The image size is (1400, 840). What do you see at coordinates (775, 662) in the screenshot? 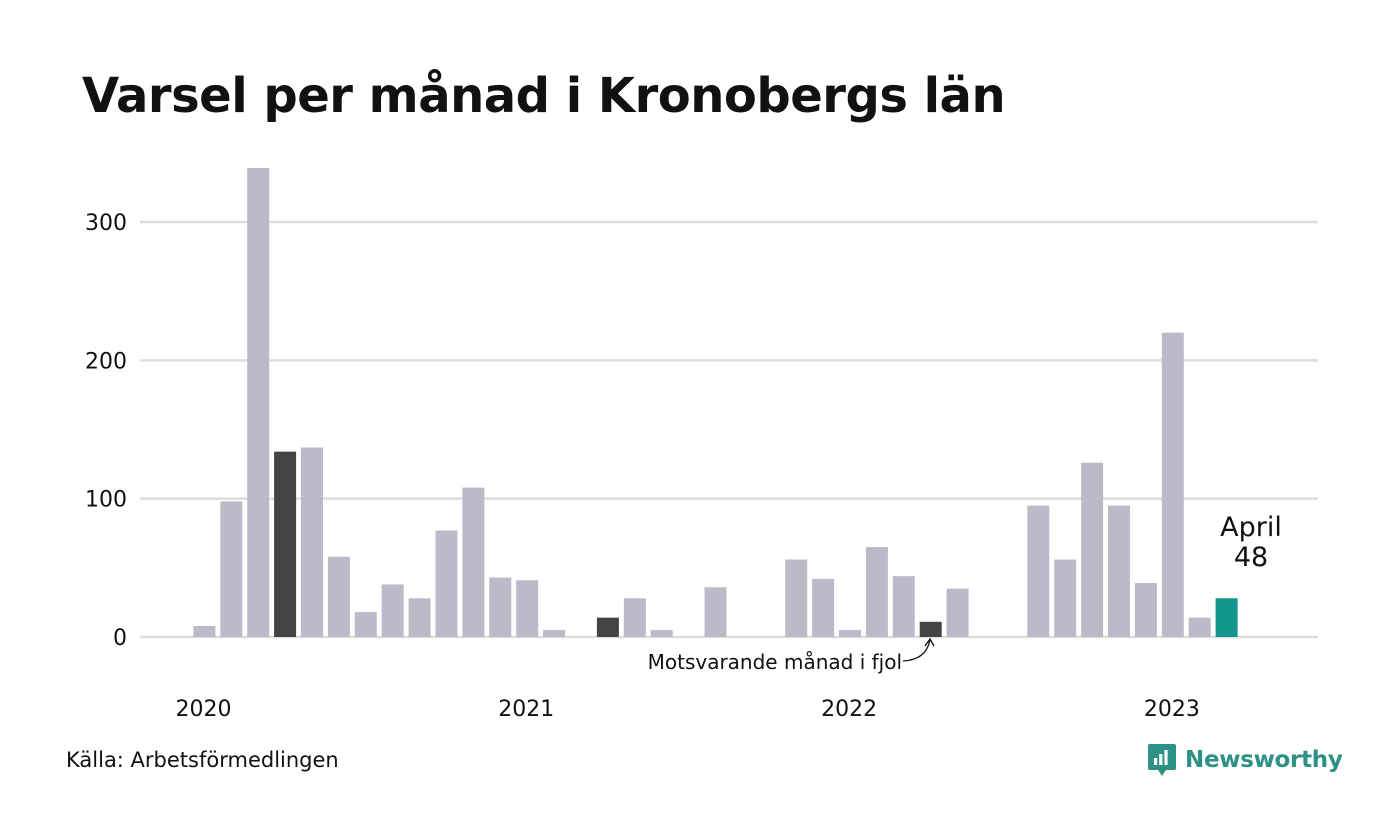
I see `same-month-annotation: Motsvarande månad i fjol` at bounding box center [775, 662].